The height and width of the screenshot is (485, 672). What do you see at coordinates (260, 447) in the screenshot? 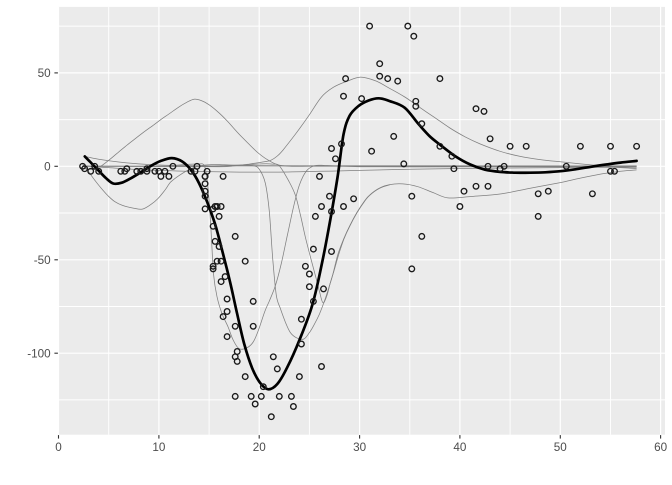
I see `svg-text: 20` at bounding box center [260, 447].